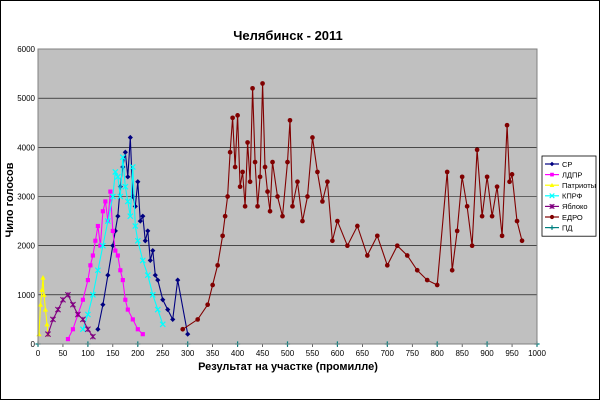 The image size is (600, 400). Describe the element at coordinates (188, 353) in the screenshot. I see `x-tick-label: 300` at that location.